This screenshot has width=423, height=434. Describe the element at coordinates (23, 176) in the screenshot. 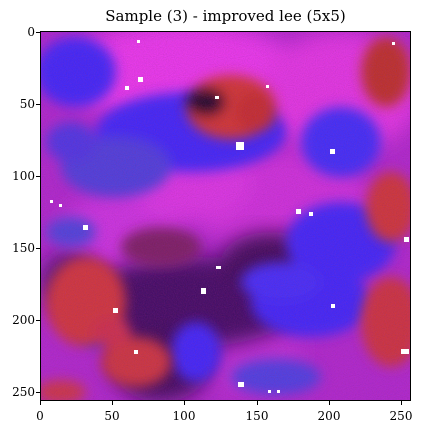

I see `y-tick-label: 100` at that location.